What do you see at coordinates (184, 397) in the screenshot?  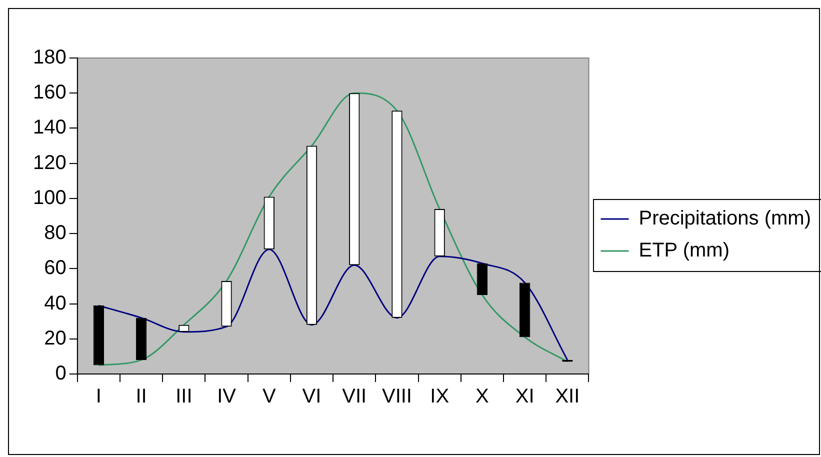 I see `x-tick-label: III` at bounding box center [184, 397].